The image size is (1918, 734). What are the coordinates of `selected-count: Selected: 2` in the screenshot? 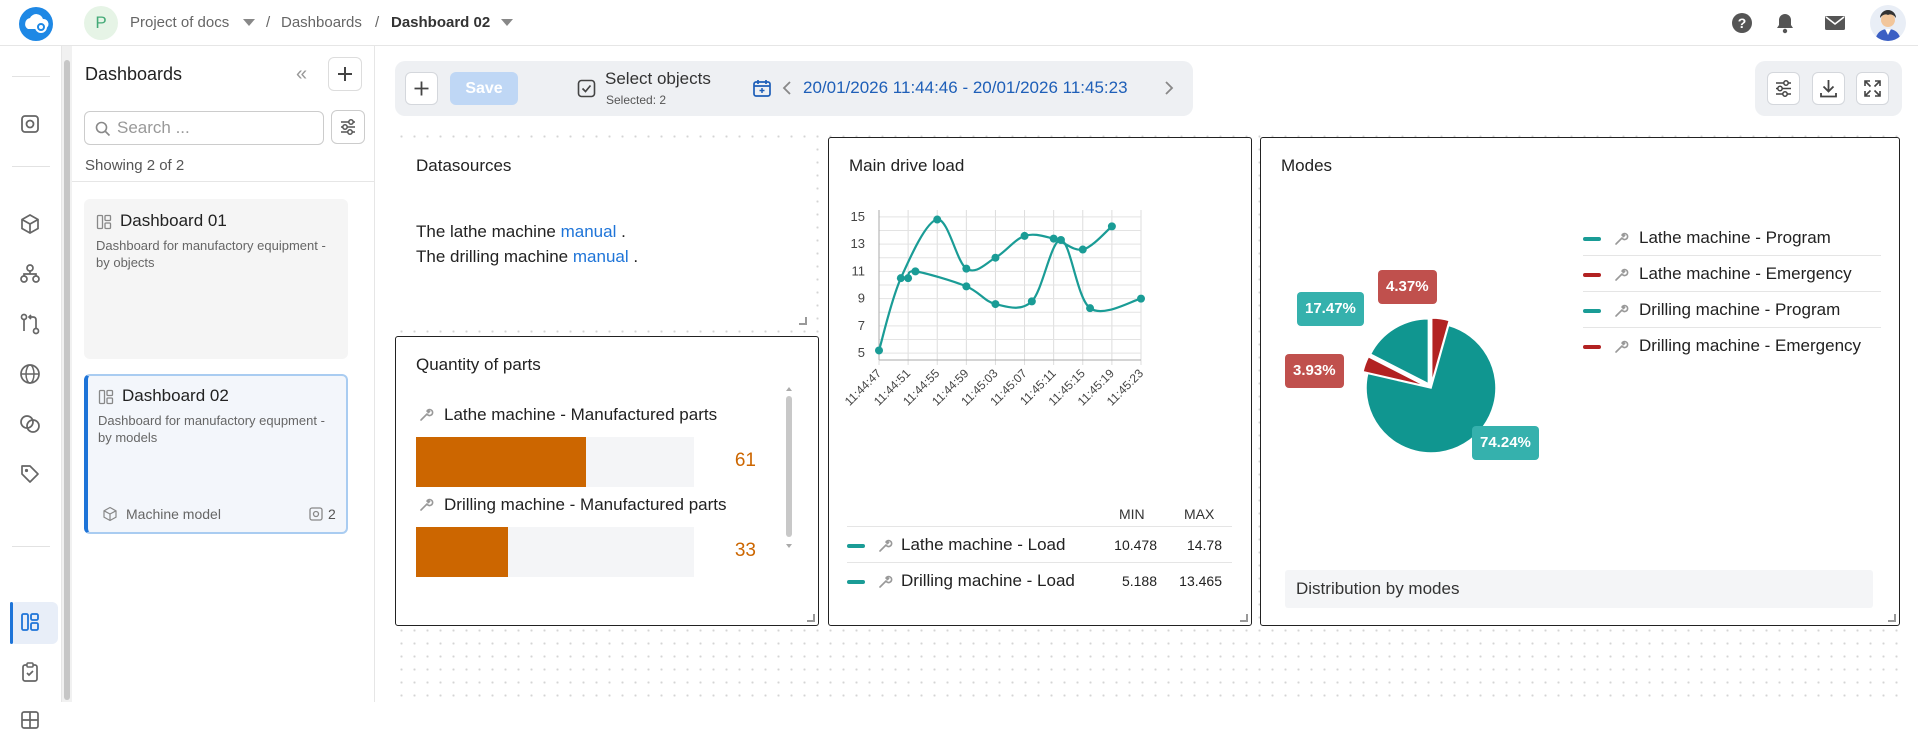 It's located at (636, 100).